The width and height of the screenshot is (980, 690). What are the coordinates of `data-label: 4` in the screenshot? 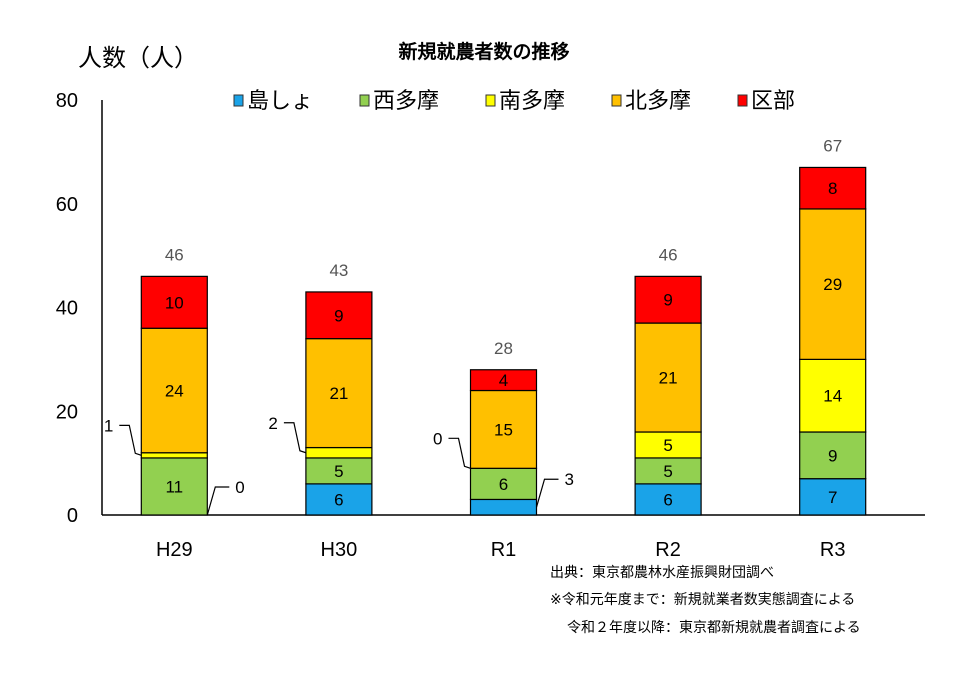 It's located at (503, 380).